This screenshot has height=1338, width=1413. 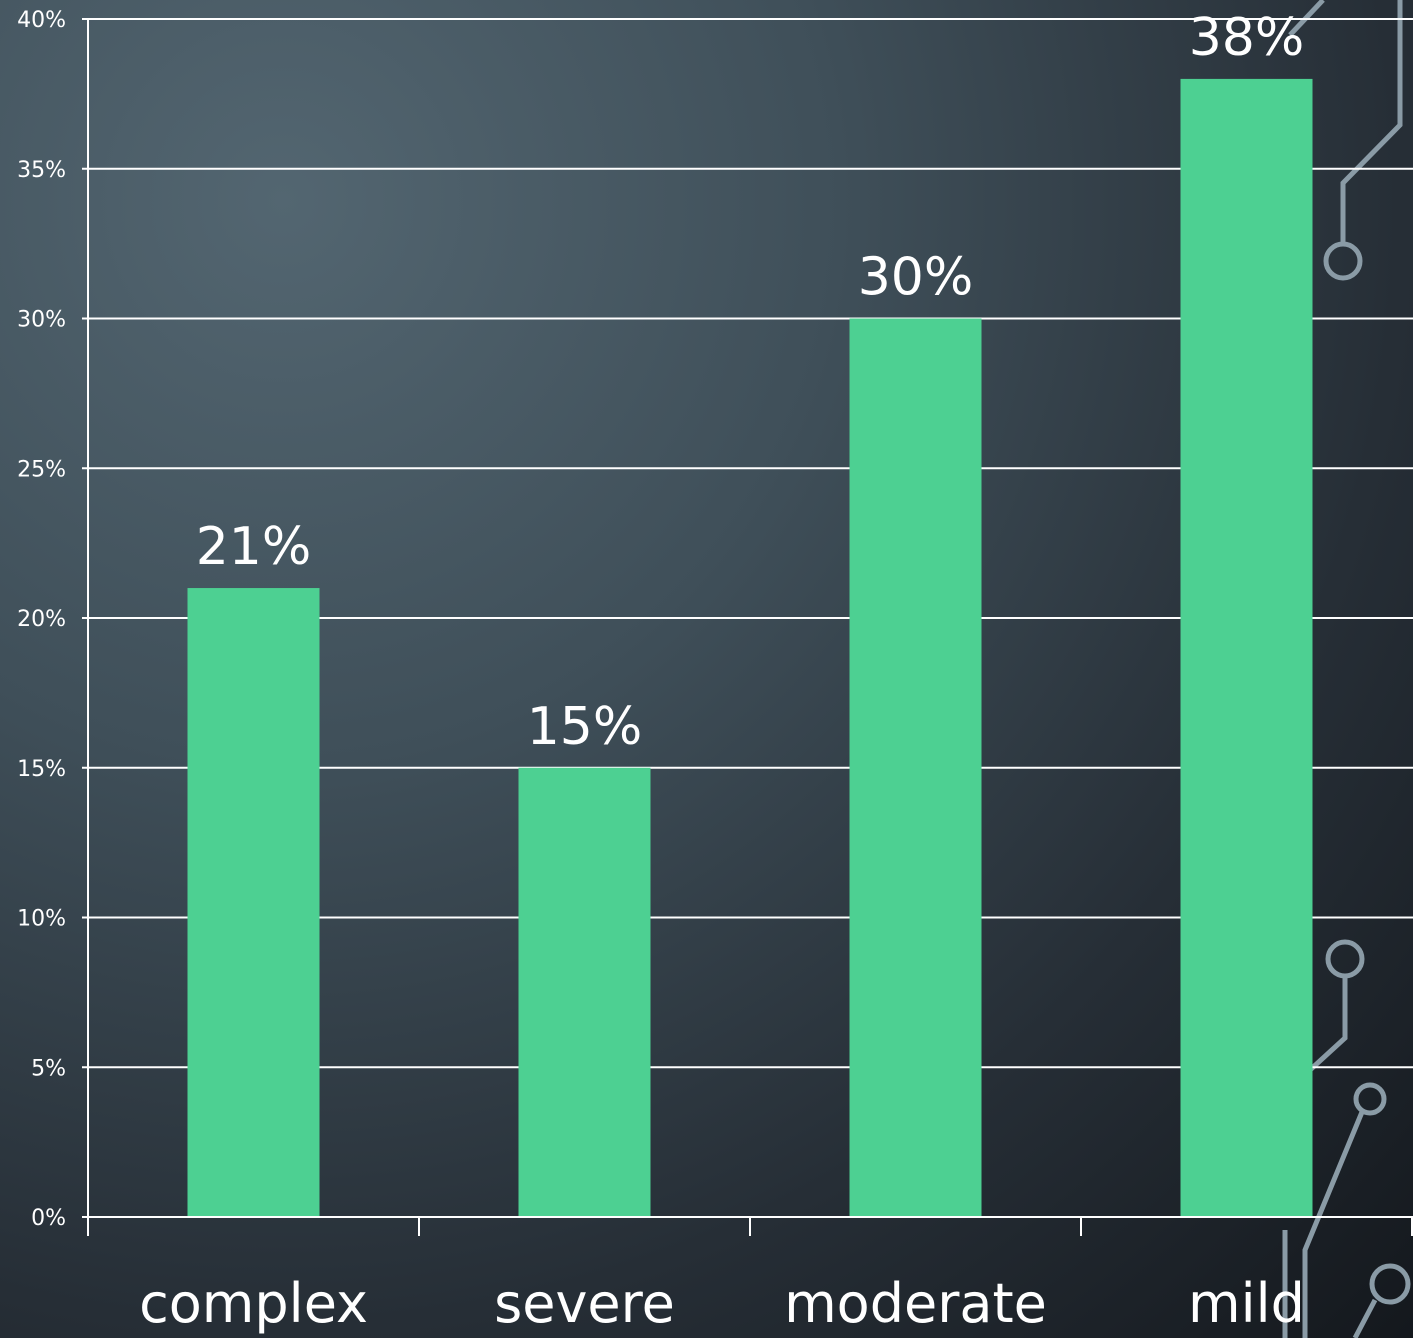 I want to click on x-category-label-complex: complex, so click(x=253, y=1303).